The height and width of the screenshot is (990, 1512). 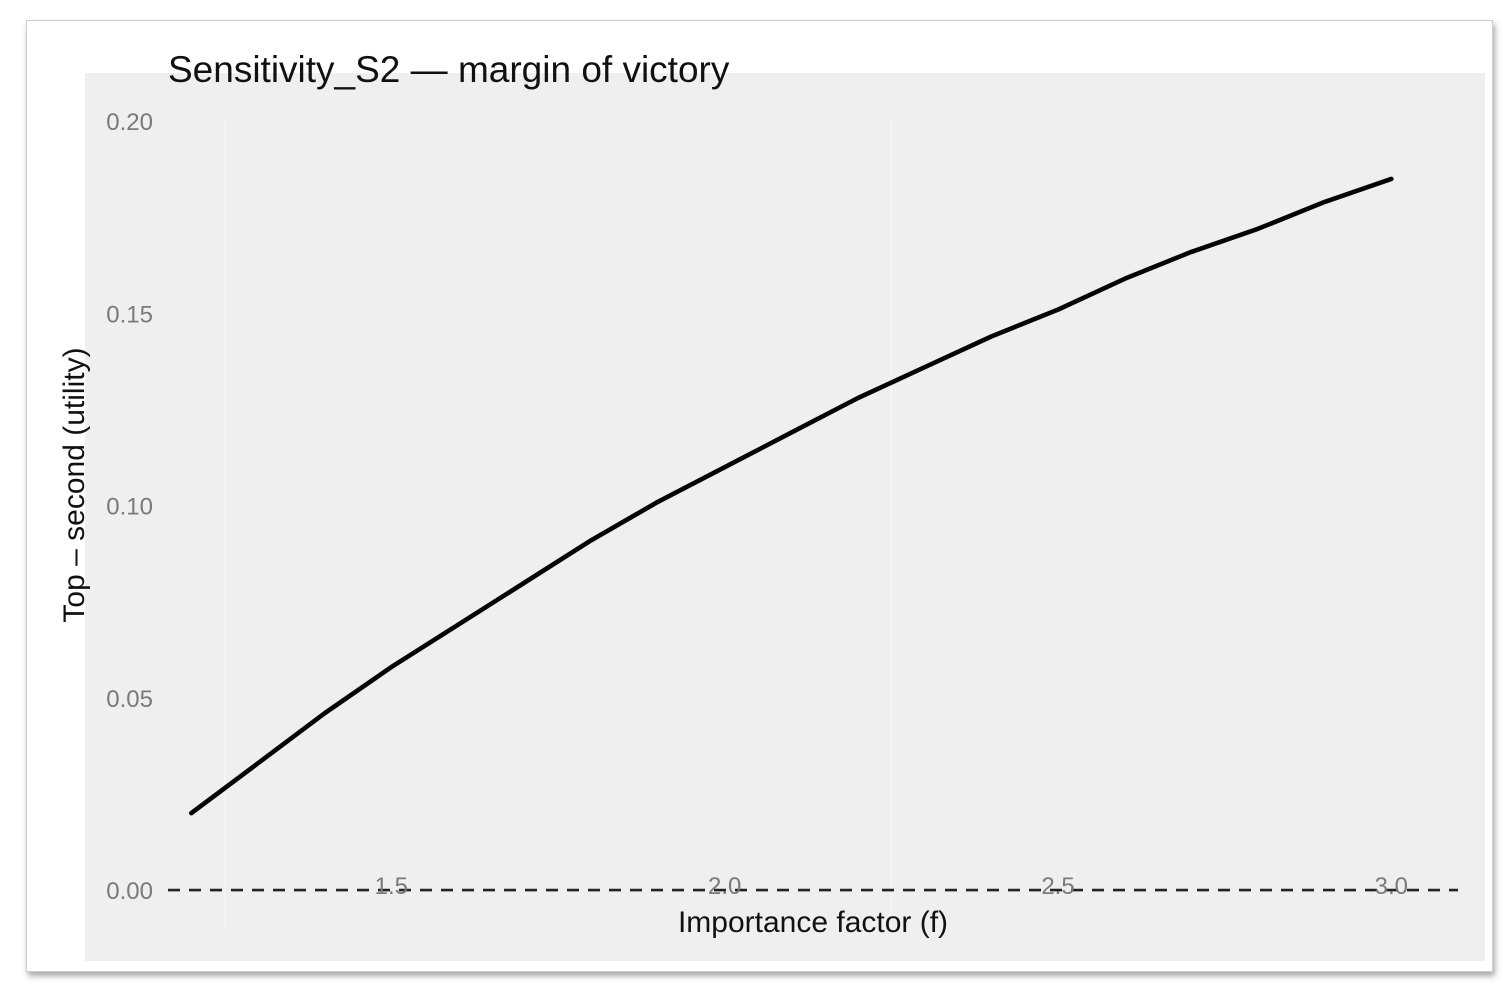 I want to click on y-axis-label: Top – second (utility), so click(x=74, y=484).